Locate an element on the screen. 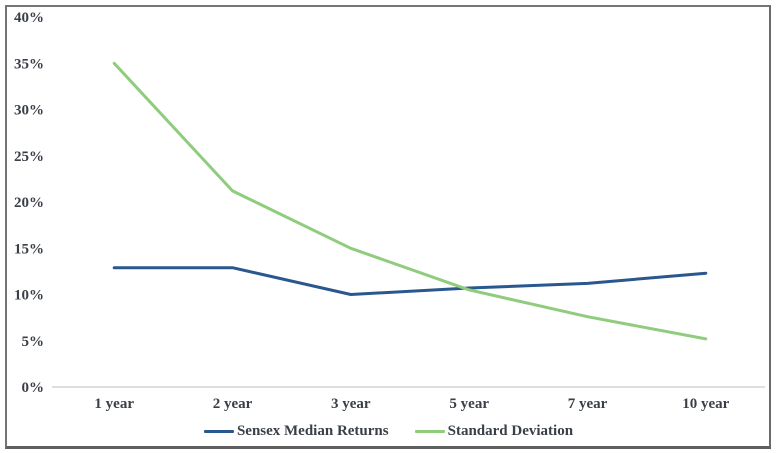 The image size is (777, 453). legend-swatch-standard-deviation is located at coordinates (429, 431).